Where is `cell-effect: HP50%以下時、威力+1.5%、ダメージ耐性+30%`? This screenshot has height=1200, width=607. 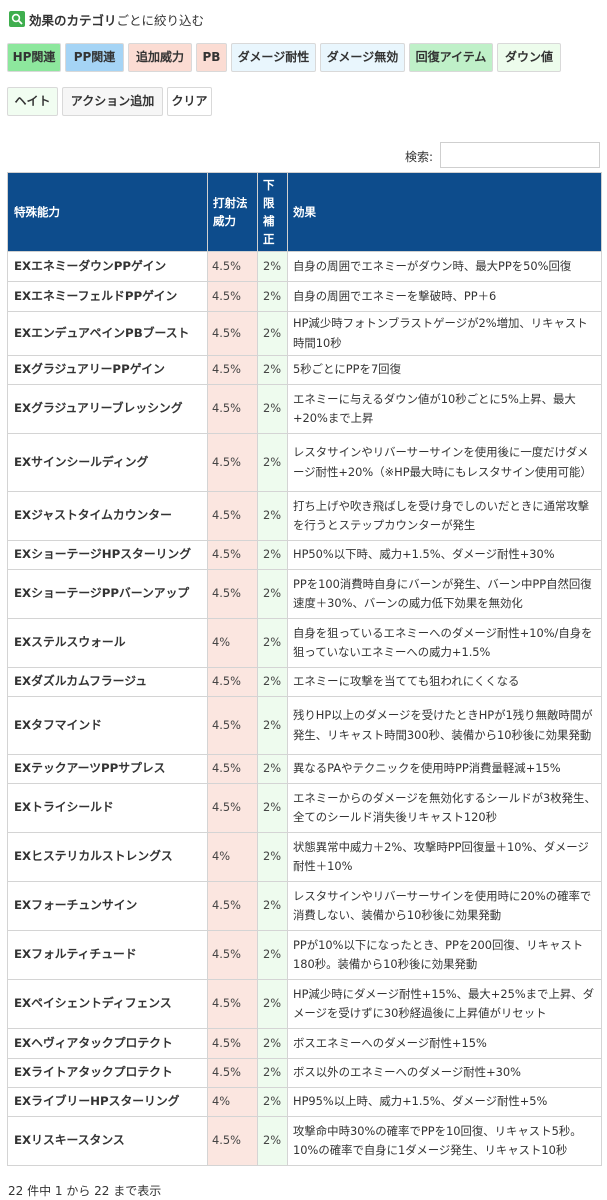
cell-effect: HP50%以下時、威力+1.5%、ダメージ耐性+30% is located at coordinates (444, 555).